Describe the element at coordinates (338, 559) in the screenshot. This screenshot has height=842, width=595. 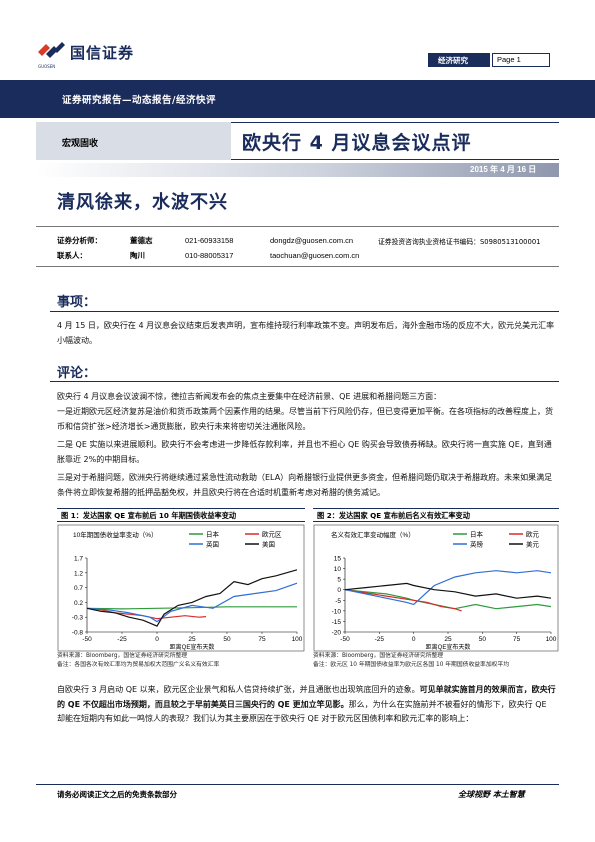
I see `y-tick-label: 15` at that location.